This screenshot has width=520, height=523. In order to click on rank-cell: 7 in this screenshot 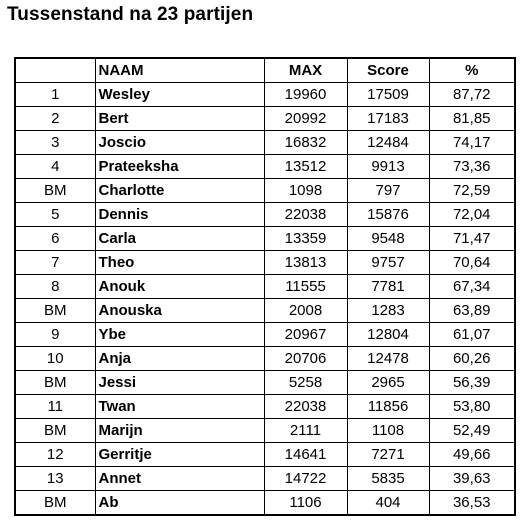, I will do `click(55, 262)`.